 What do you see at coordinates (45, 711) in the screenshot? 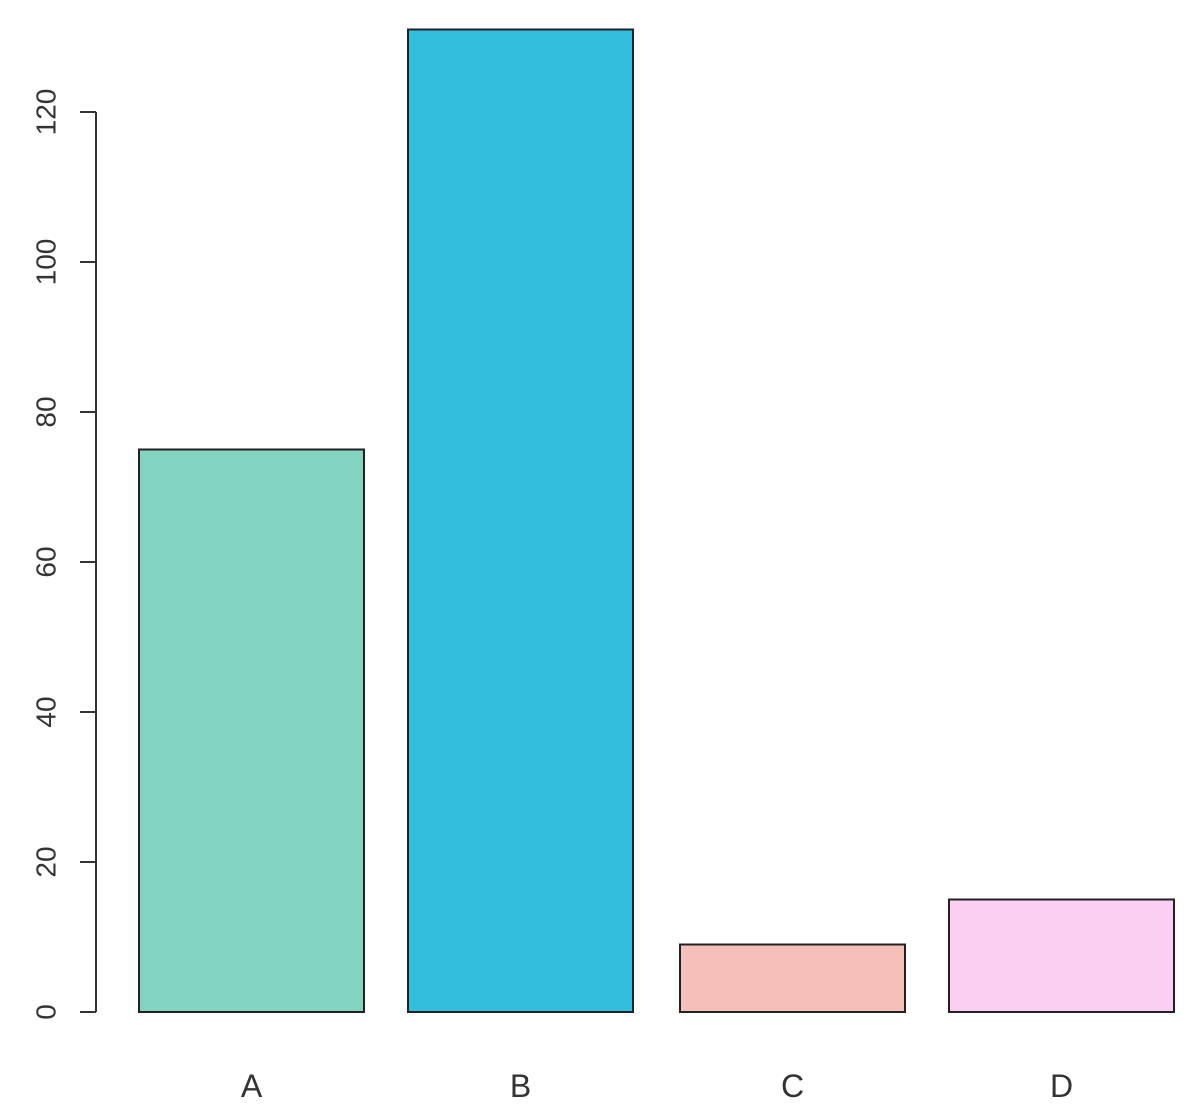
I see `y-tick-label: 40` at bounding box center [45, 711].